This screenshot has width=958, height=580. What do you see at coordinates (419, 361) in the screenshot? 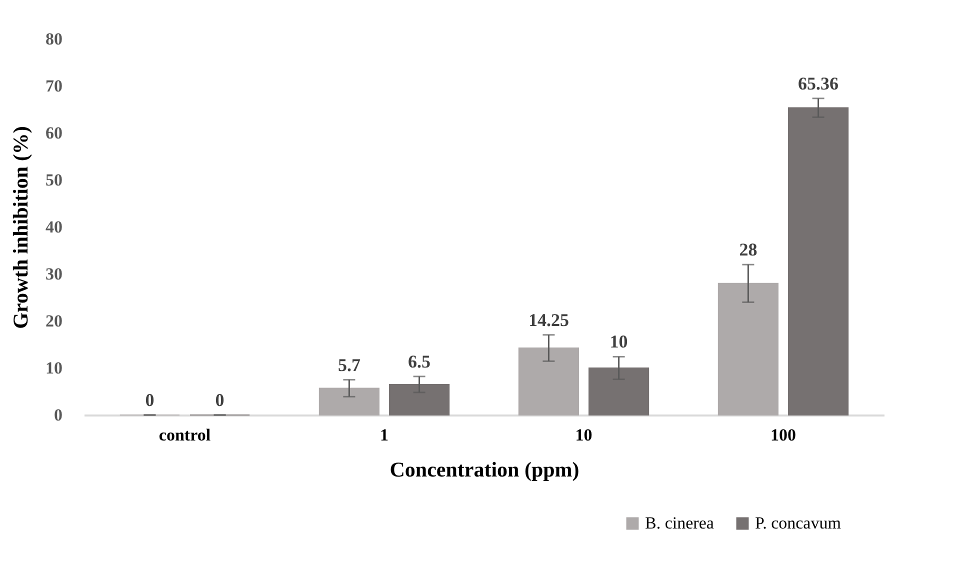
I see `data-label: 6.5` at bounding box center [419, 361].